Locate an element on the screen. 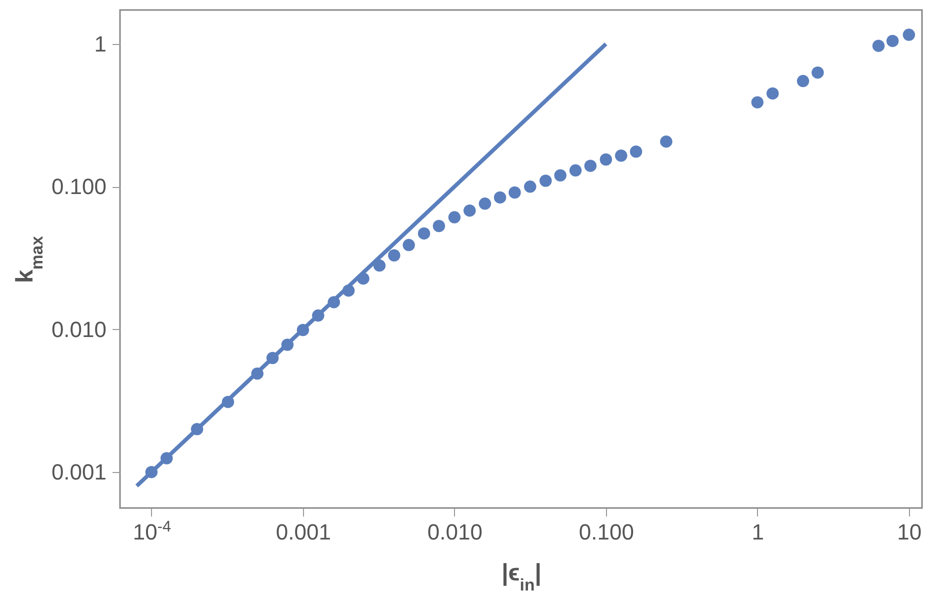  y-tick-label: 0.010 is located at coordinates (78, 329).